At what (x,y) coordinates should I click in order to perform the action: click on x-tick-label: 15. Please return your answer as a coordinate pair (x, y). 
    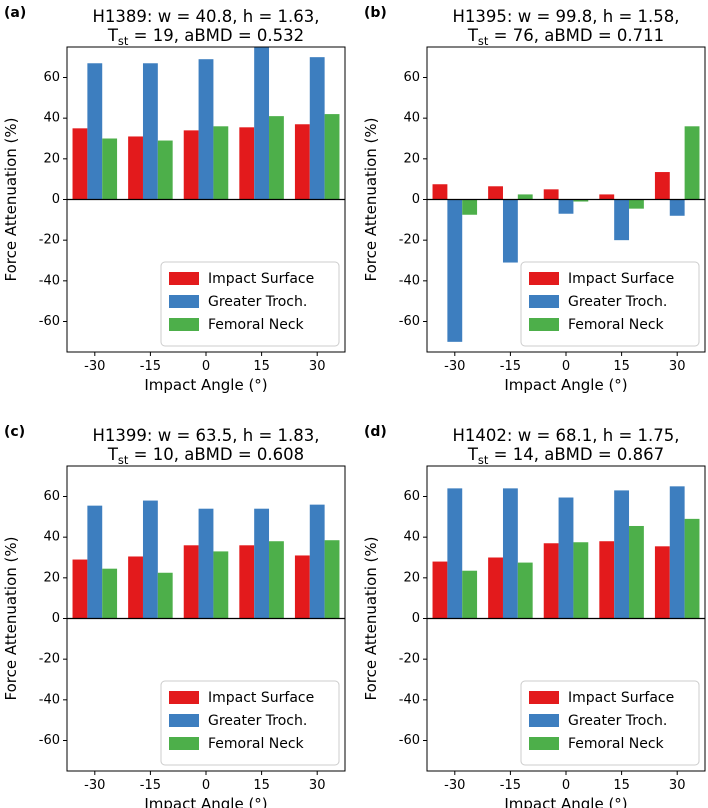
    Looking at the image, I should click on (261, 366).